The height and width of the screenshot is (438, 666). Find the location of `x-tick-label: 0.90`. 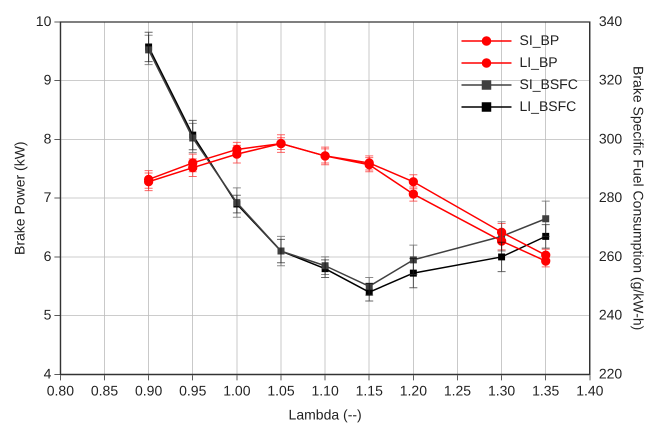

x-tick-label: 0.90 is located at coordinates (148, 390).